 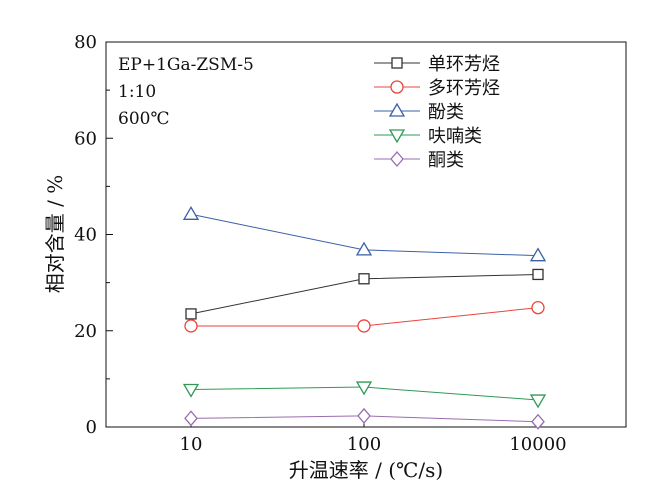 What do you see at coordinates (85, 331) in the screenshot?
I see `y-tick-label: 20` at bounding box center [85, 331].